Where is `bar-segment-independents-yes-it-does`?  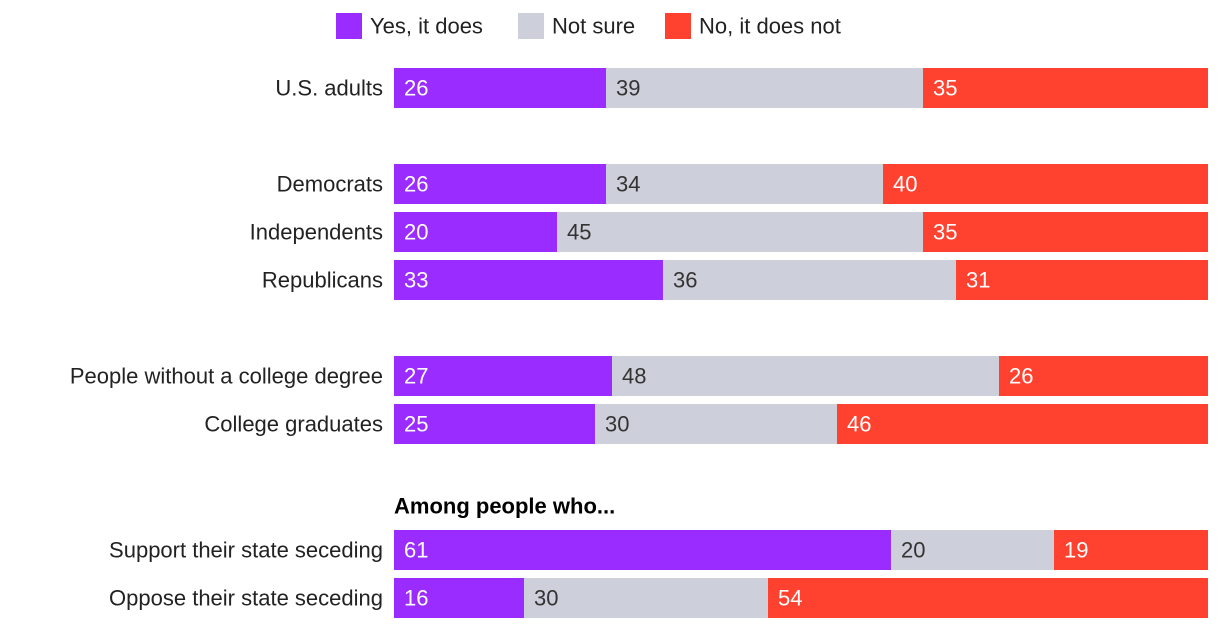 bar-segment-independents-yes-it-does is located at coordinates (475, 232).